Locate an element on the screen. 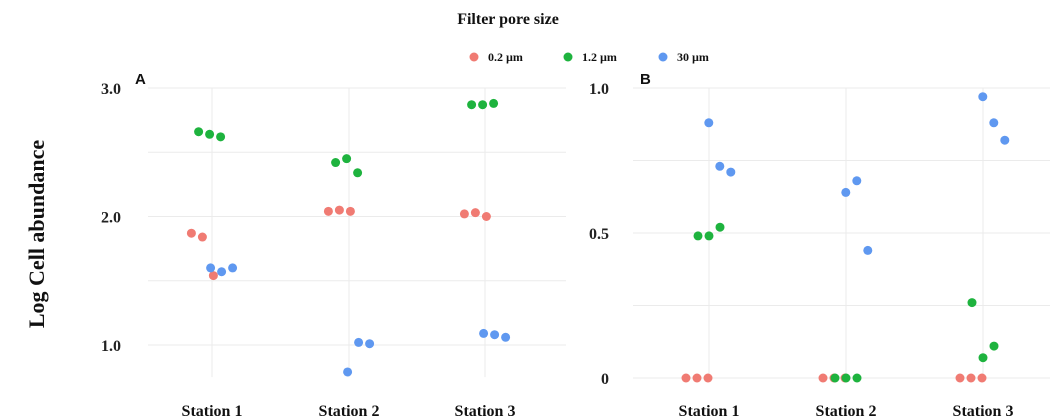  panel-label: B is located at coordinates (645, 79).